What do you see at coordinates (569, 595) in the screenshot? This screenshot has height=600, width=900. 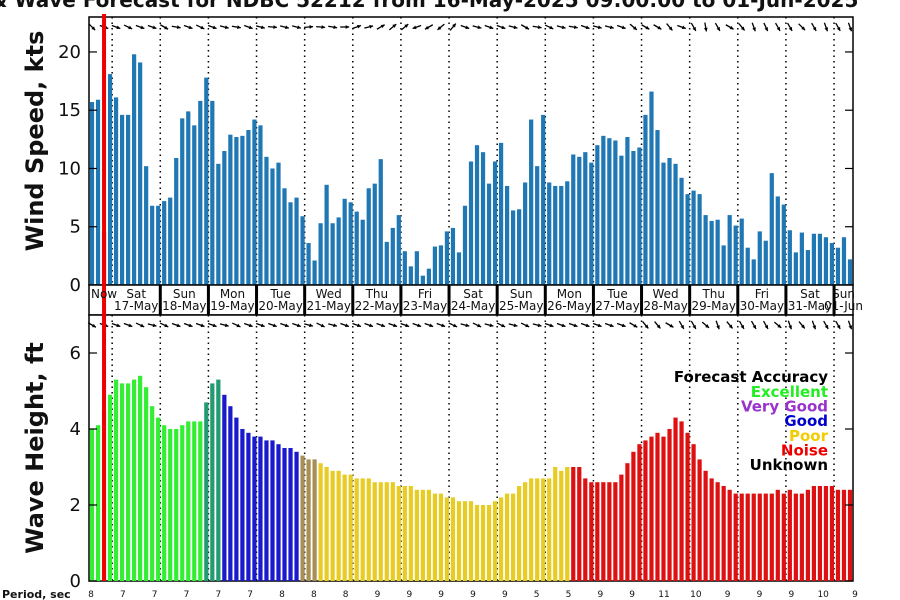 I see `period-value: 5` at bounding box center [569, 595].